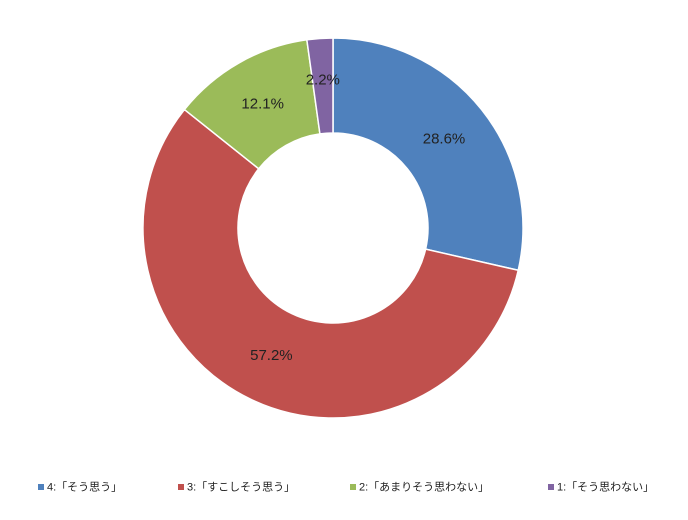 The width and height of the screenshot is (688, 520). What do you see at coordinates (84, 486) in the screenshot?
I see `legend-label: 4:「そう思う」` at bounding box center [84, 486].